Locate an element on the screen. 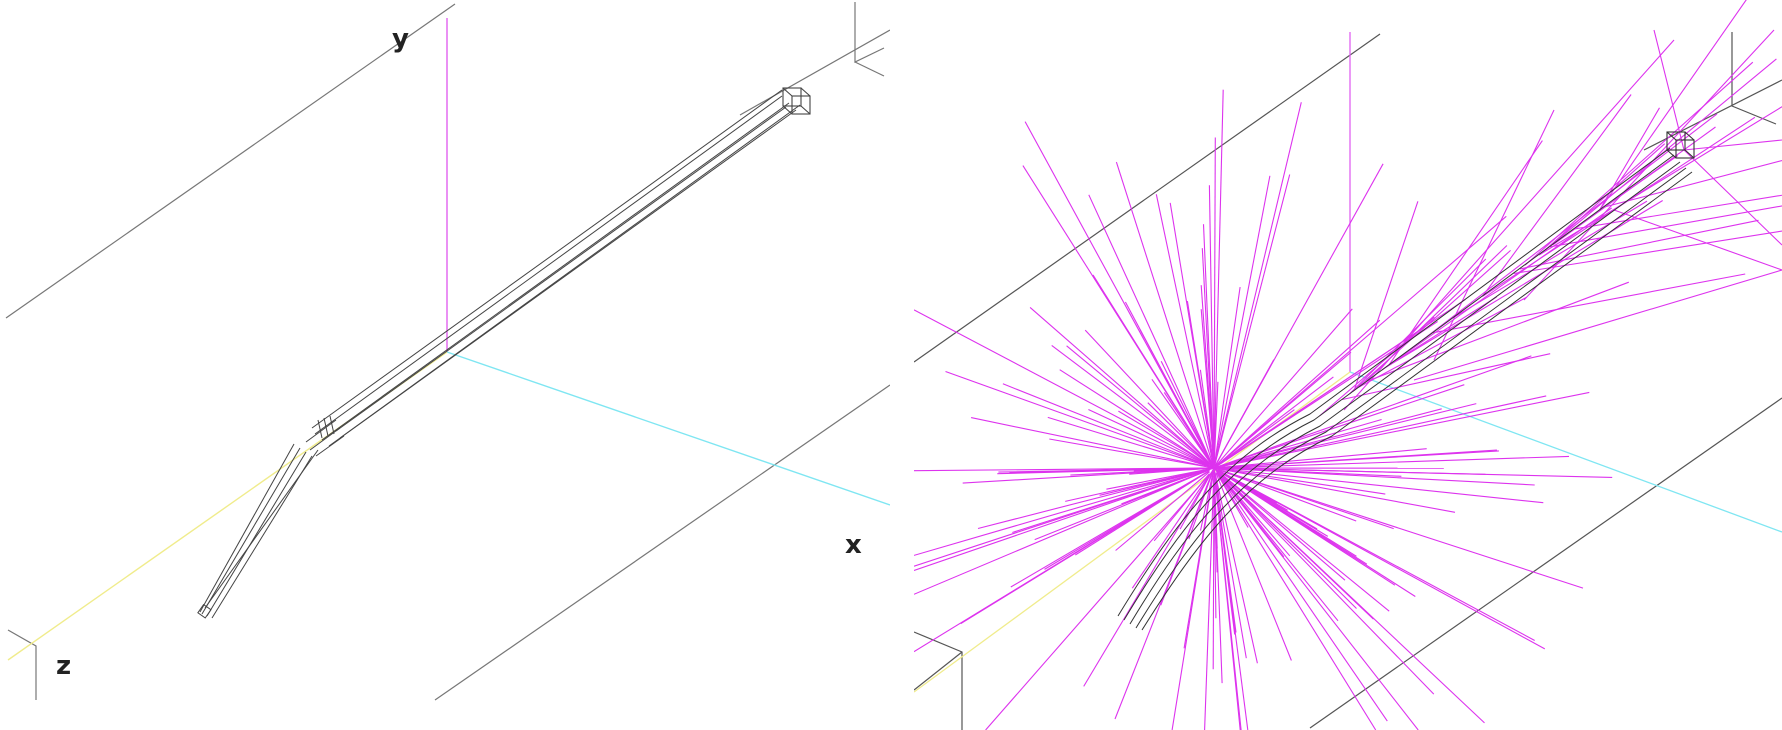  x-axis-line is located at coordinates (1565, 452).